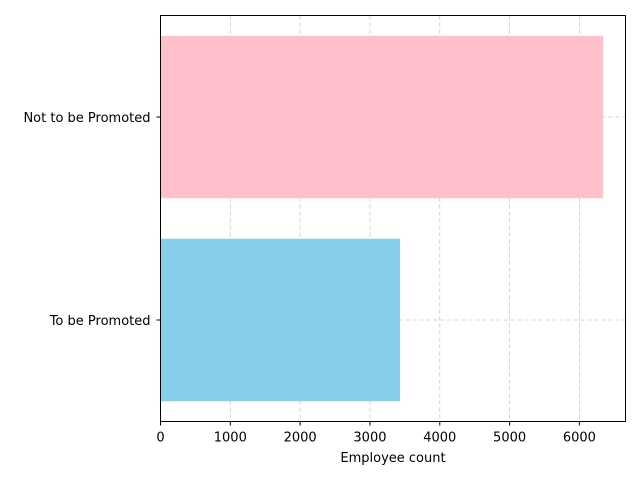  Describe the element at coordinates (392, 458) in the screenshot. I see `x-axis-label: Employee count` at that location.